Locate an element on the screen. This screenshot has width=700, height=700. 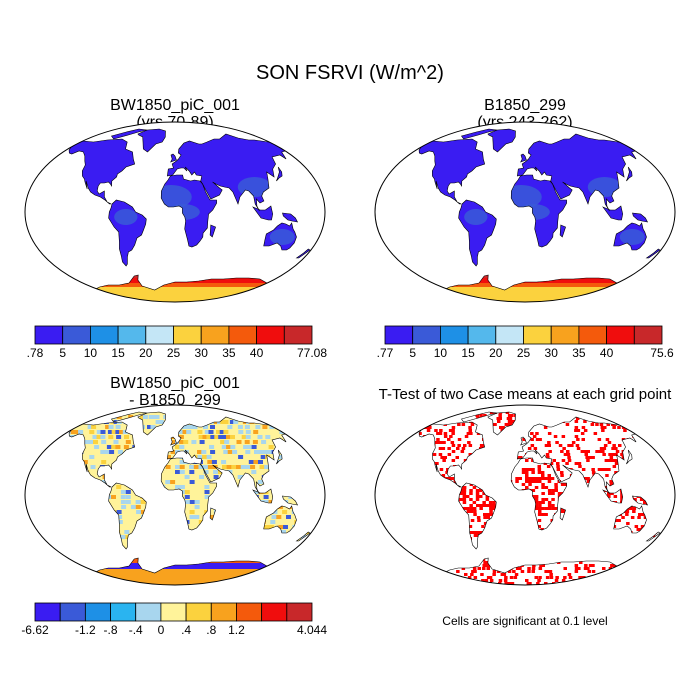
colorbar-3-box is located at coordinates (198, 612).